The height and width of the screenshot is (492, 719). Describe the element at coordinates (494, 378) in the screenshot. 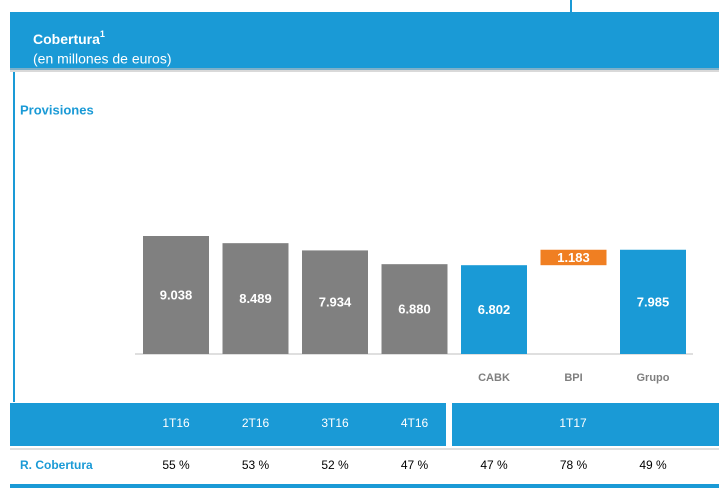

I see `x-tick-label: CABK` at that location.